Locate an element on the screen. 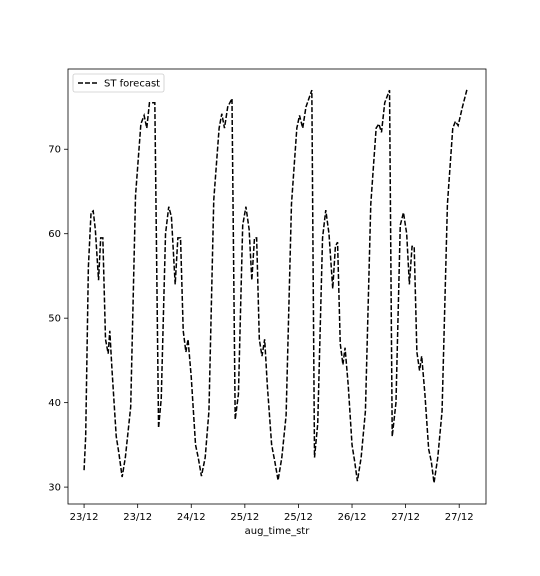 Image resolution: width=540 pixels, height=576 pixels. x-tick-label: 24/12 is located at coordinates (191, 517).